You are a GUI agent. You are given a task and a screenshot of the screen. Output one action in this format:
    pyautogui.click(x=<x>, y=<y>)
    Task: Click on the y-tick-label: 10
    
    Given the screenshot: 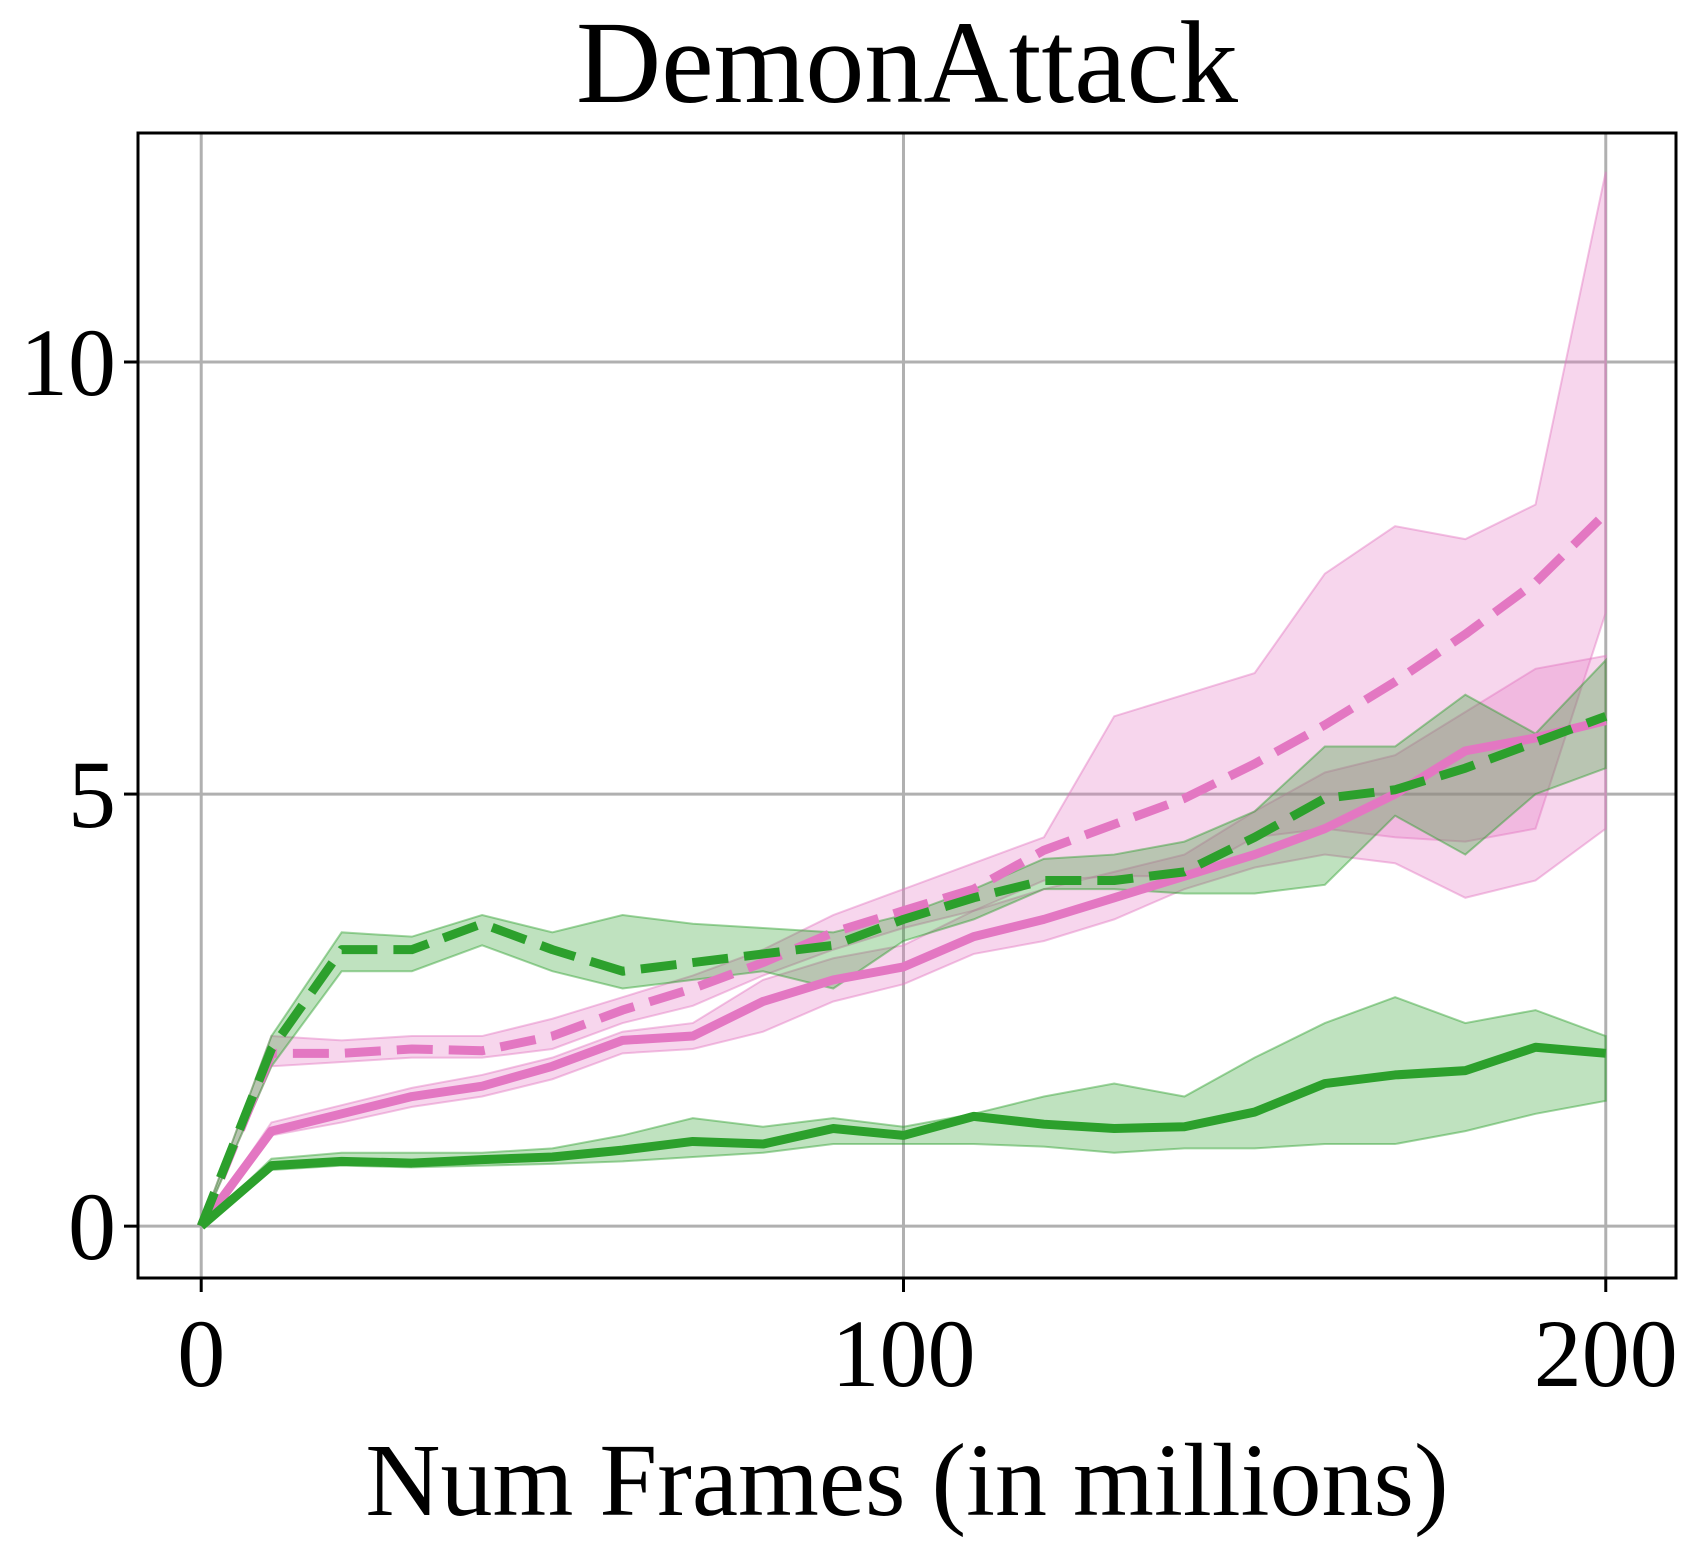 What is the action you would take?
    pyautogui.click(x=68, y=362)
    